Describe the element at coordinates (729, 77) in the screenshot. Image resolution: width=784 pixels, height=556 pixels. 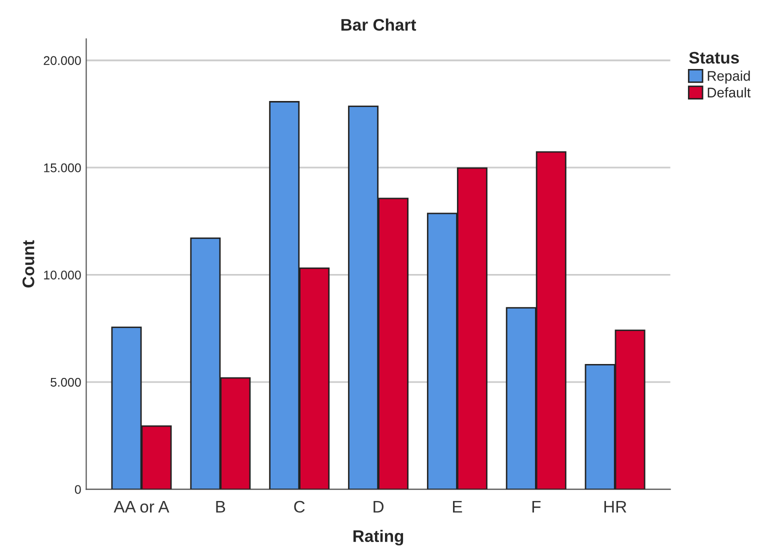
I see `legend-label: Repaid` at that location.